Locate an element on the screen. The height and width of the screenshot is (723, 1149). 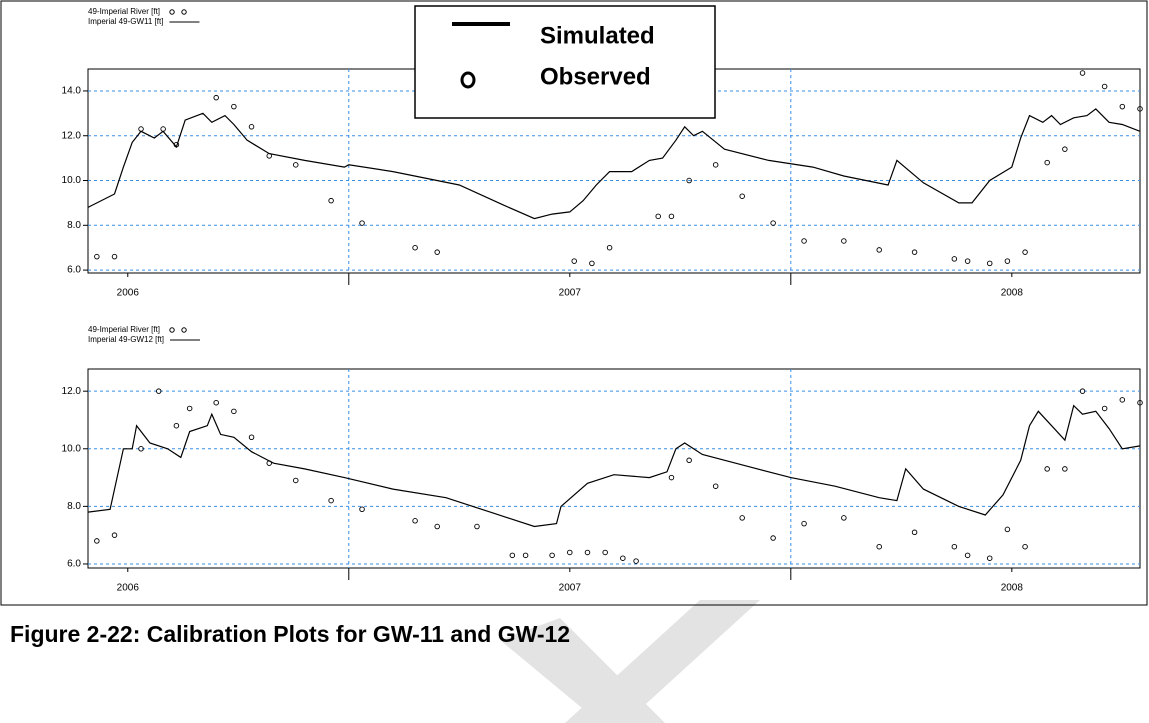
y-tick-label: 8.0 is located at coordinates (74, 225).